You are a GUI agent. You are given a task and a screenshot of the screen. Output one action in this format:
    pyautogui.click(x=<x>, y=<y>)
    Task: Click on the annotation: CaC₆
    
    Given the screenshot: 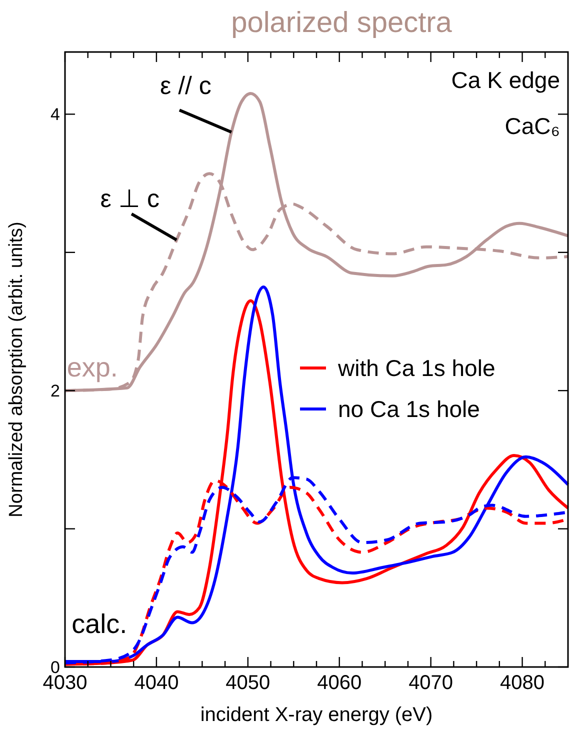 What is the action you would take?
    pyautogui.click(x=532, y=126)
    